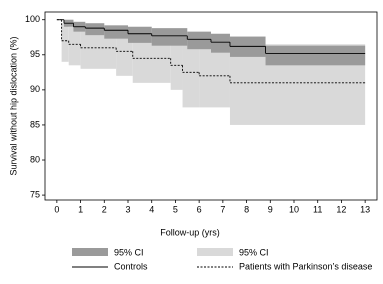 This screenshot has width=383, height=284. What do you see at coordinates (294, 209) in the screenshot?
I see `x-tick-label: 10` at bounding box center [294, 209].